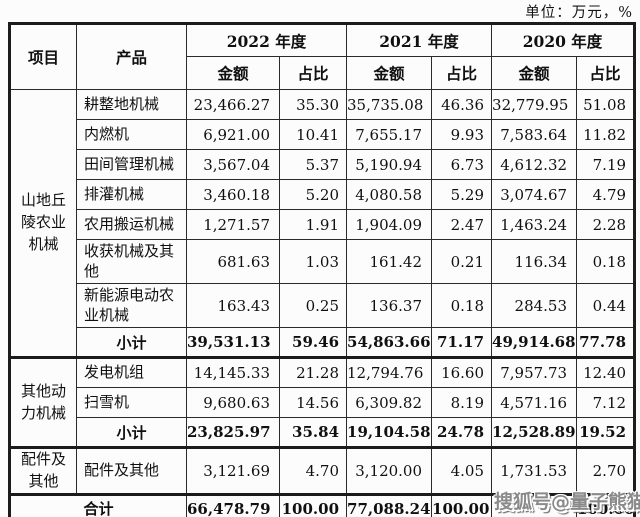  What do you see at coordinates (534, 134) in the screenshot?
I see `amount-2020-cell: 7,583.64` at bounding box center [534, 134].